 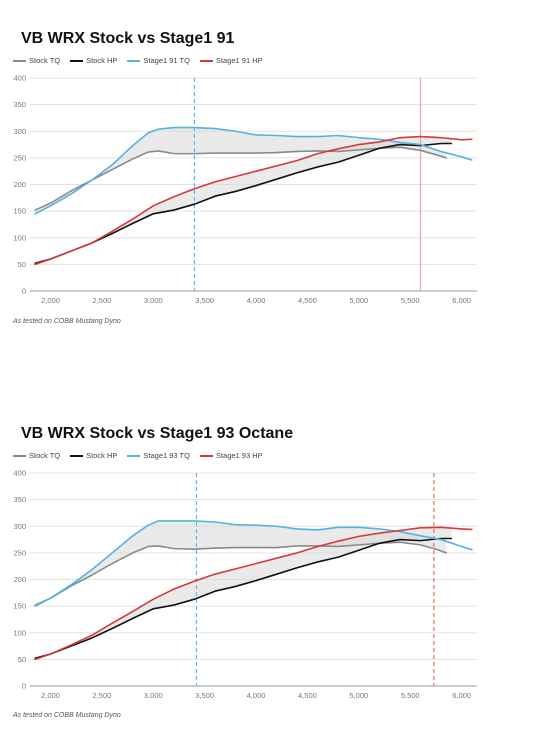 I want to click on shaded-band-hp, so click(x=243, y=200).